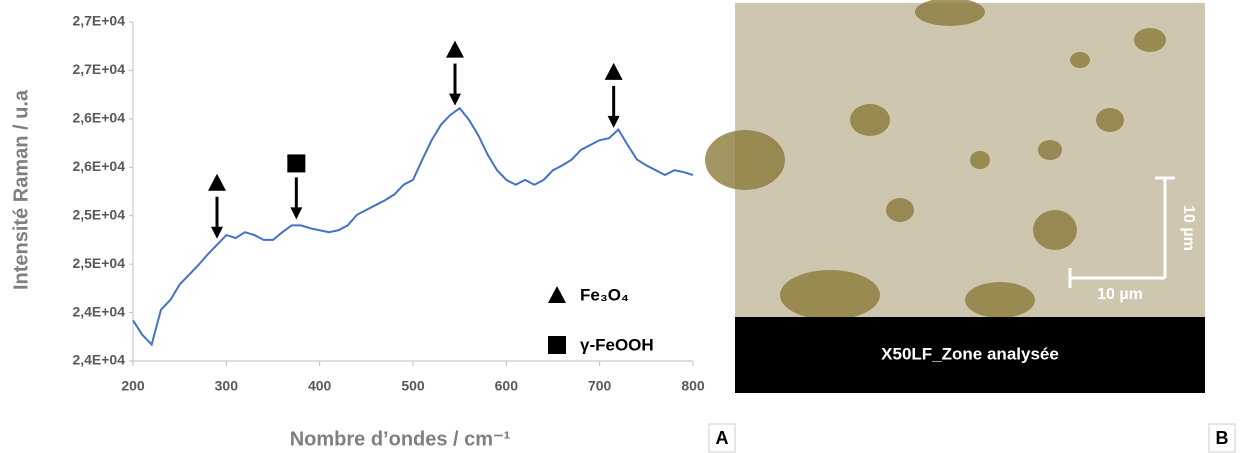  I want to click on x-tick-label: 200, so click(133, 386).